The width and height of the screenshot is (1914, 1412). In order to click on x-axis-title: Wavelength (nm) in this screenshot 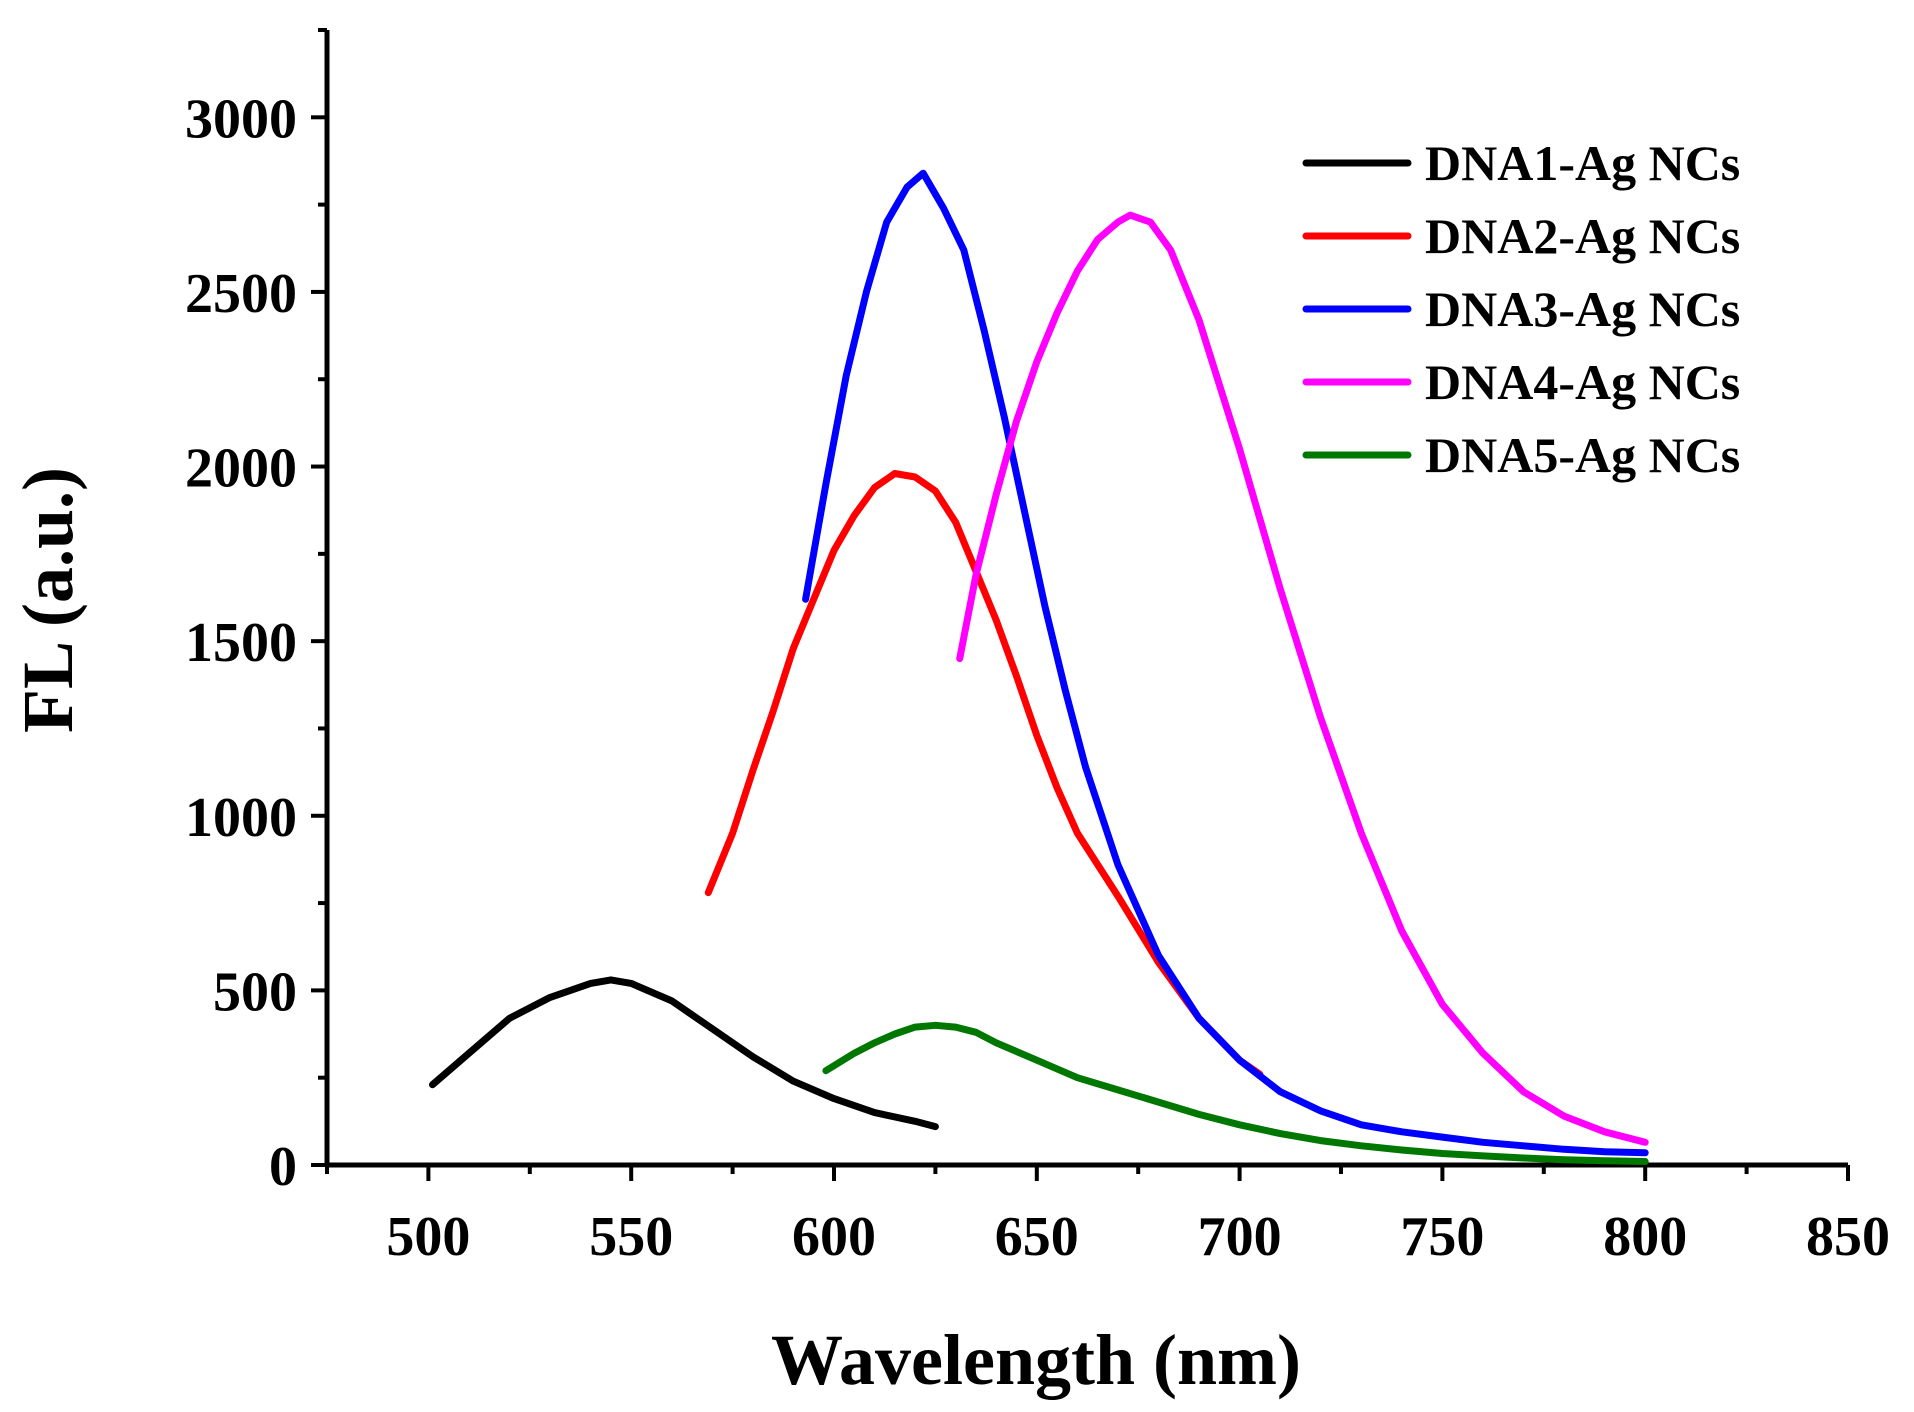, I will do `click(1036, 1360)`.